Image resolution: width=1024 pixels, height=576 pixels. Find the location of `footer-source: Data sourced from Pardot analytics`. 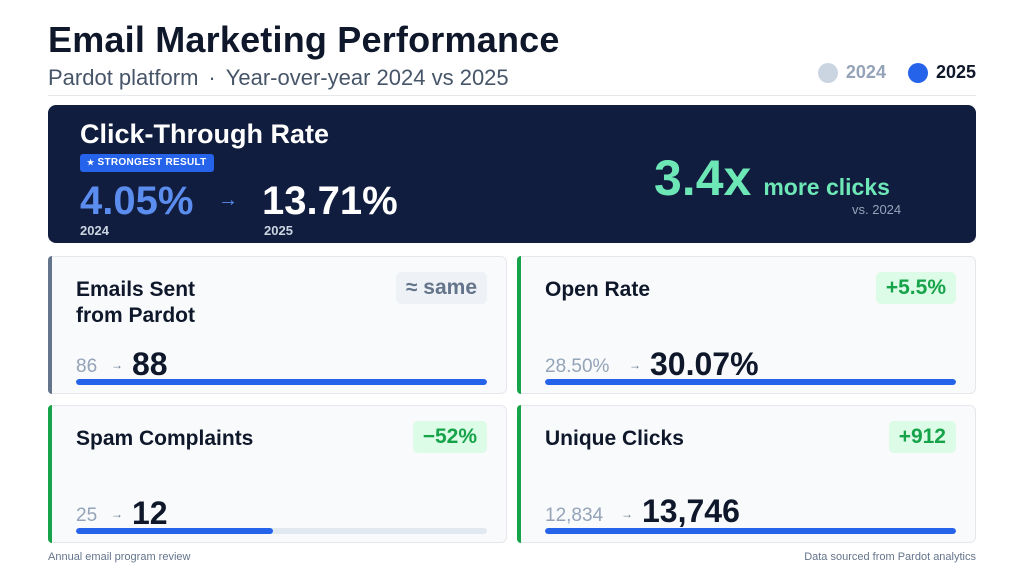

footer-source: Data sourced from Pardot analytics is located at coordinates (890, 557).